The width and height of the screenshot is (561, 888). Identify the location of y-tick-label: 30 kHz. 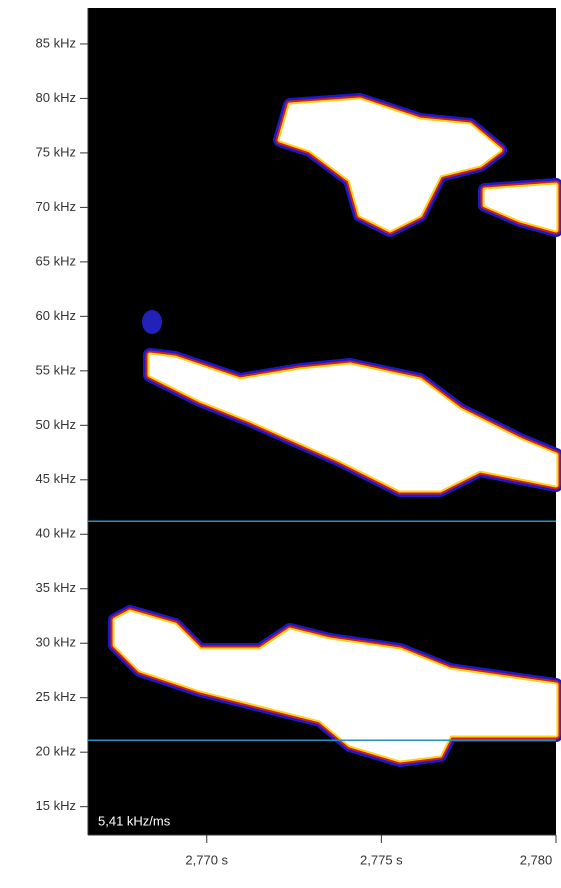
(56, 642).